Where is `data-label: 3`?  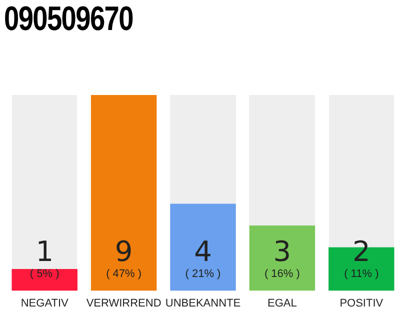
data-label: 3 is located at coordinates (282, 251).